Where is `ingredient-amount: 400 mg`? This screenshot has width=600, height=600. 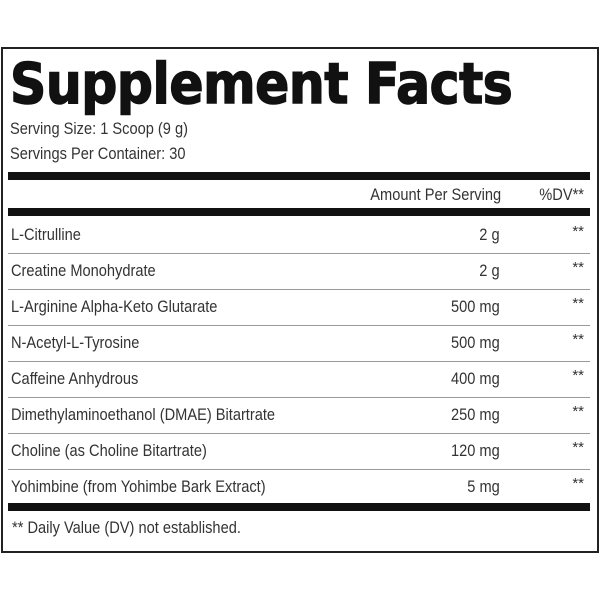 ingredient-amount: 400 mg is located at coordinates (475, 378).